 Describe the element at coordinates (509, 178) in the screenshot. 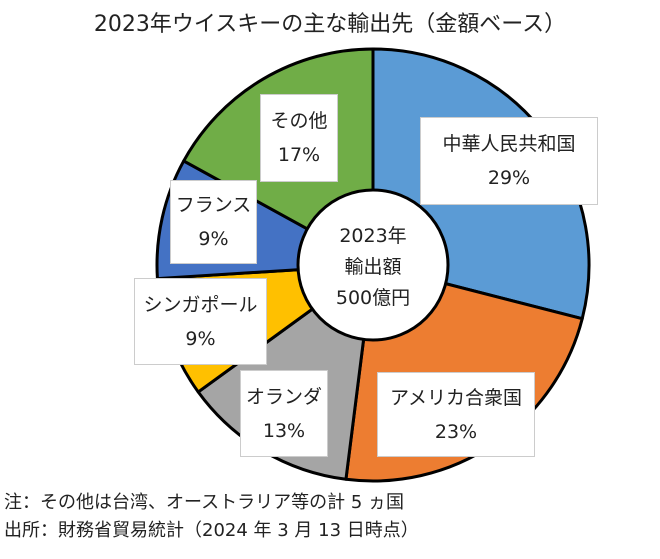

I see `slice-value: 29%` at that location.